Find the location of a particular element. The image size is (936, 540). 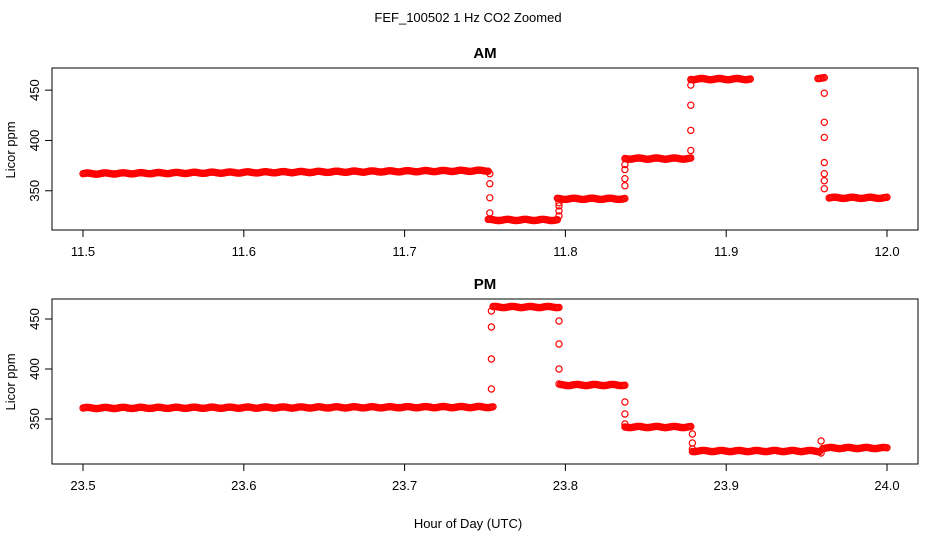

pm-y-tick-label: 450 is located at coordinates (34, 319).